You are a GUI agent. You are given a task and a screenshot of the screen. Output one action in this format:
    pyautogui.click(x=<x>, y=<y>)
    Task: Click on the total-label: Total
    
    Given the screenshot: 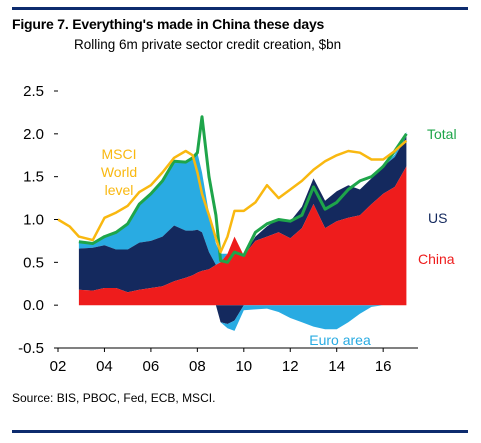 What is the action you would take?
    pyautogui.click(x=442, y=134)
    